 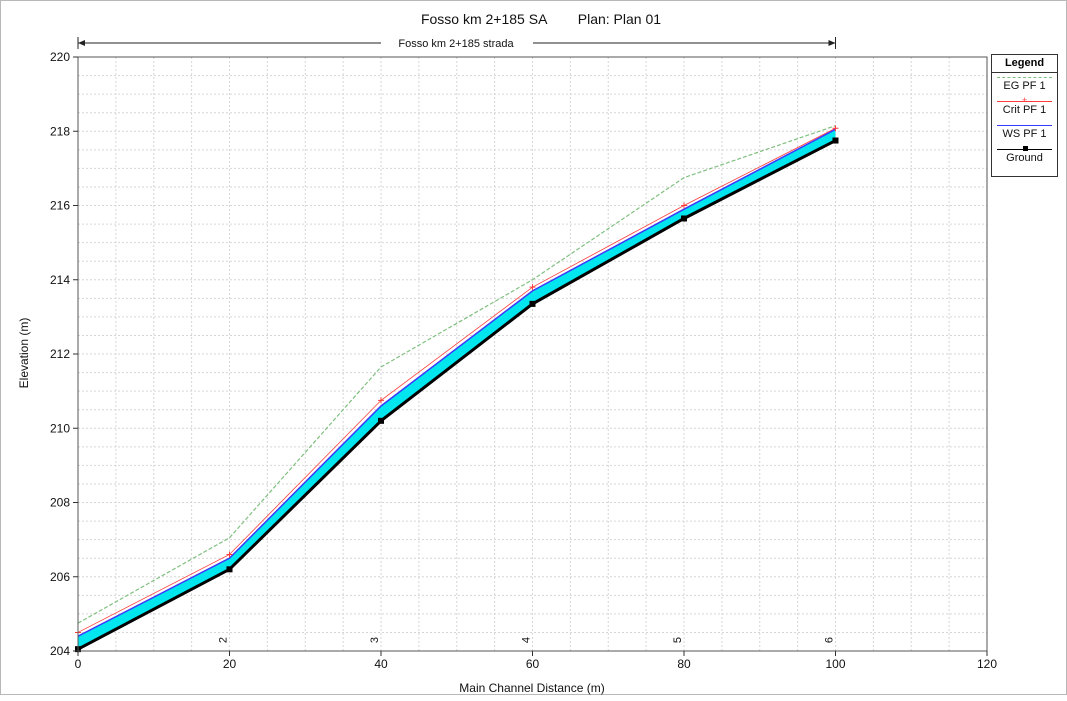 What do you see at coordinates (60, 280) in the screenshot?
I see `y-tick-label: 214` at bounding box center [60, 280].